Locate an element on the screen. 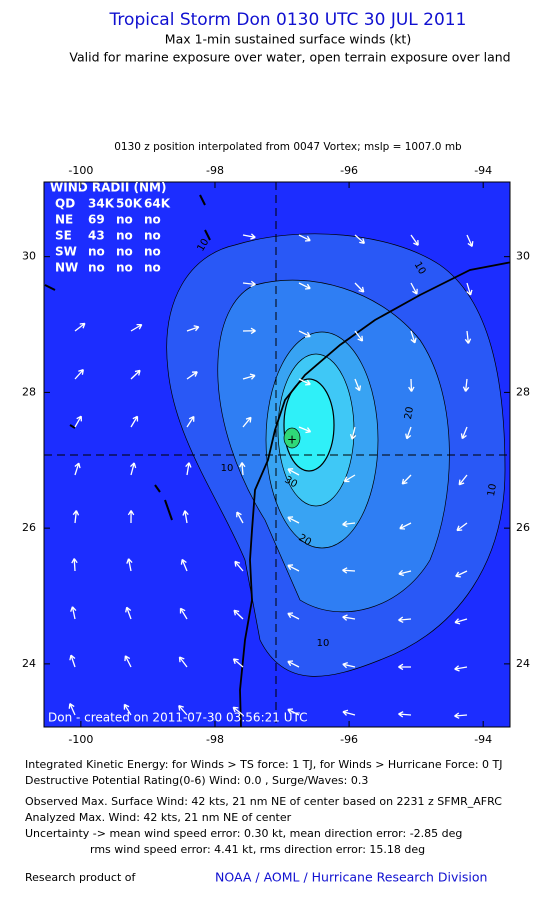 The width and height of the screenshot is (560, 915). wind-radii-header: 34K is located at coordinates (101, 204).